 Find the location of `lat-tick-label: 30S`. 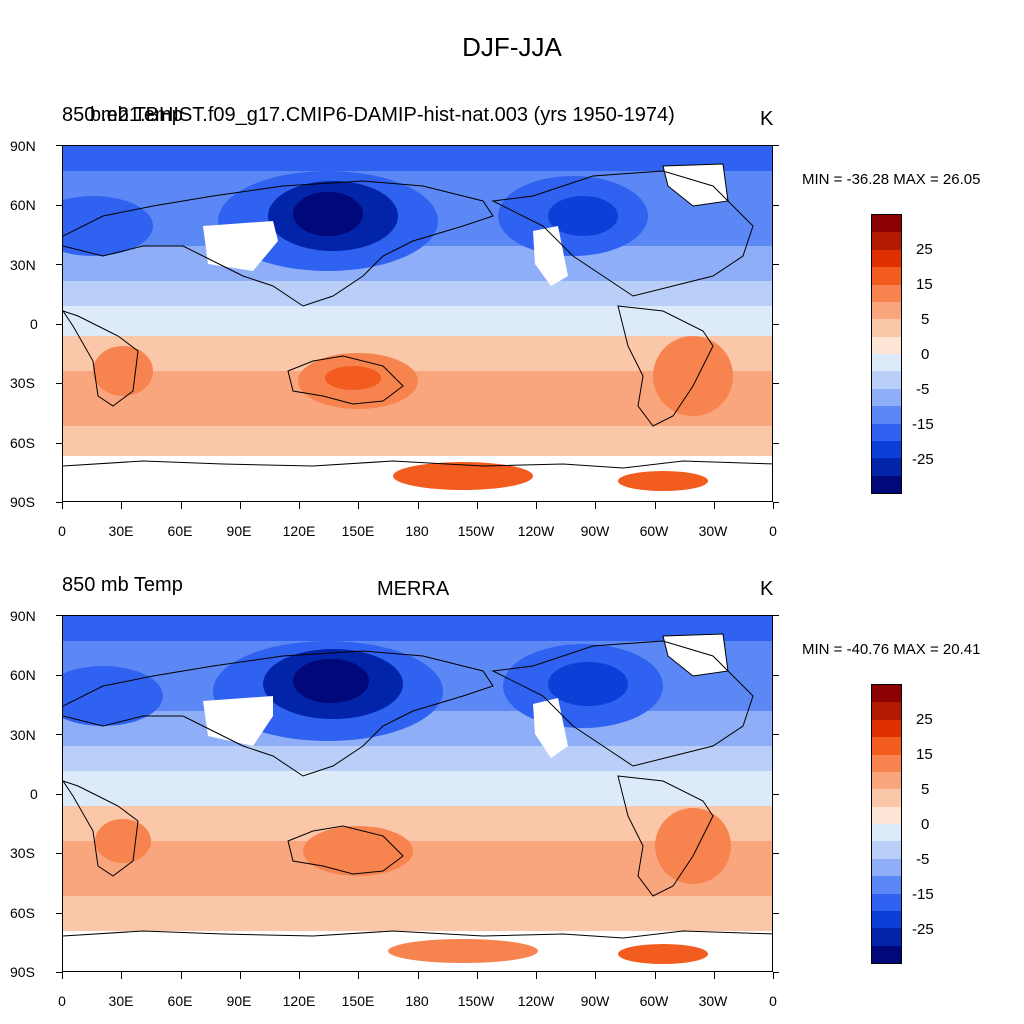

lat-tick-label: 30S is located at coordinates (22, 853).